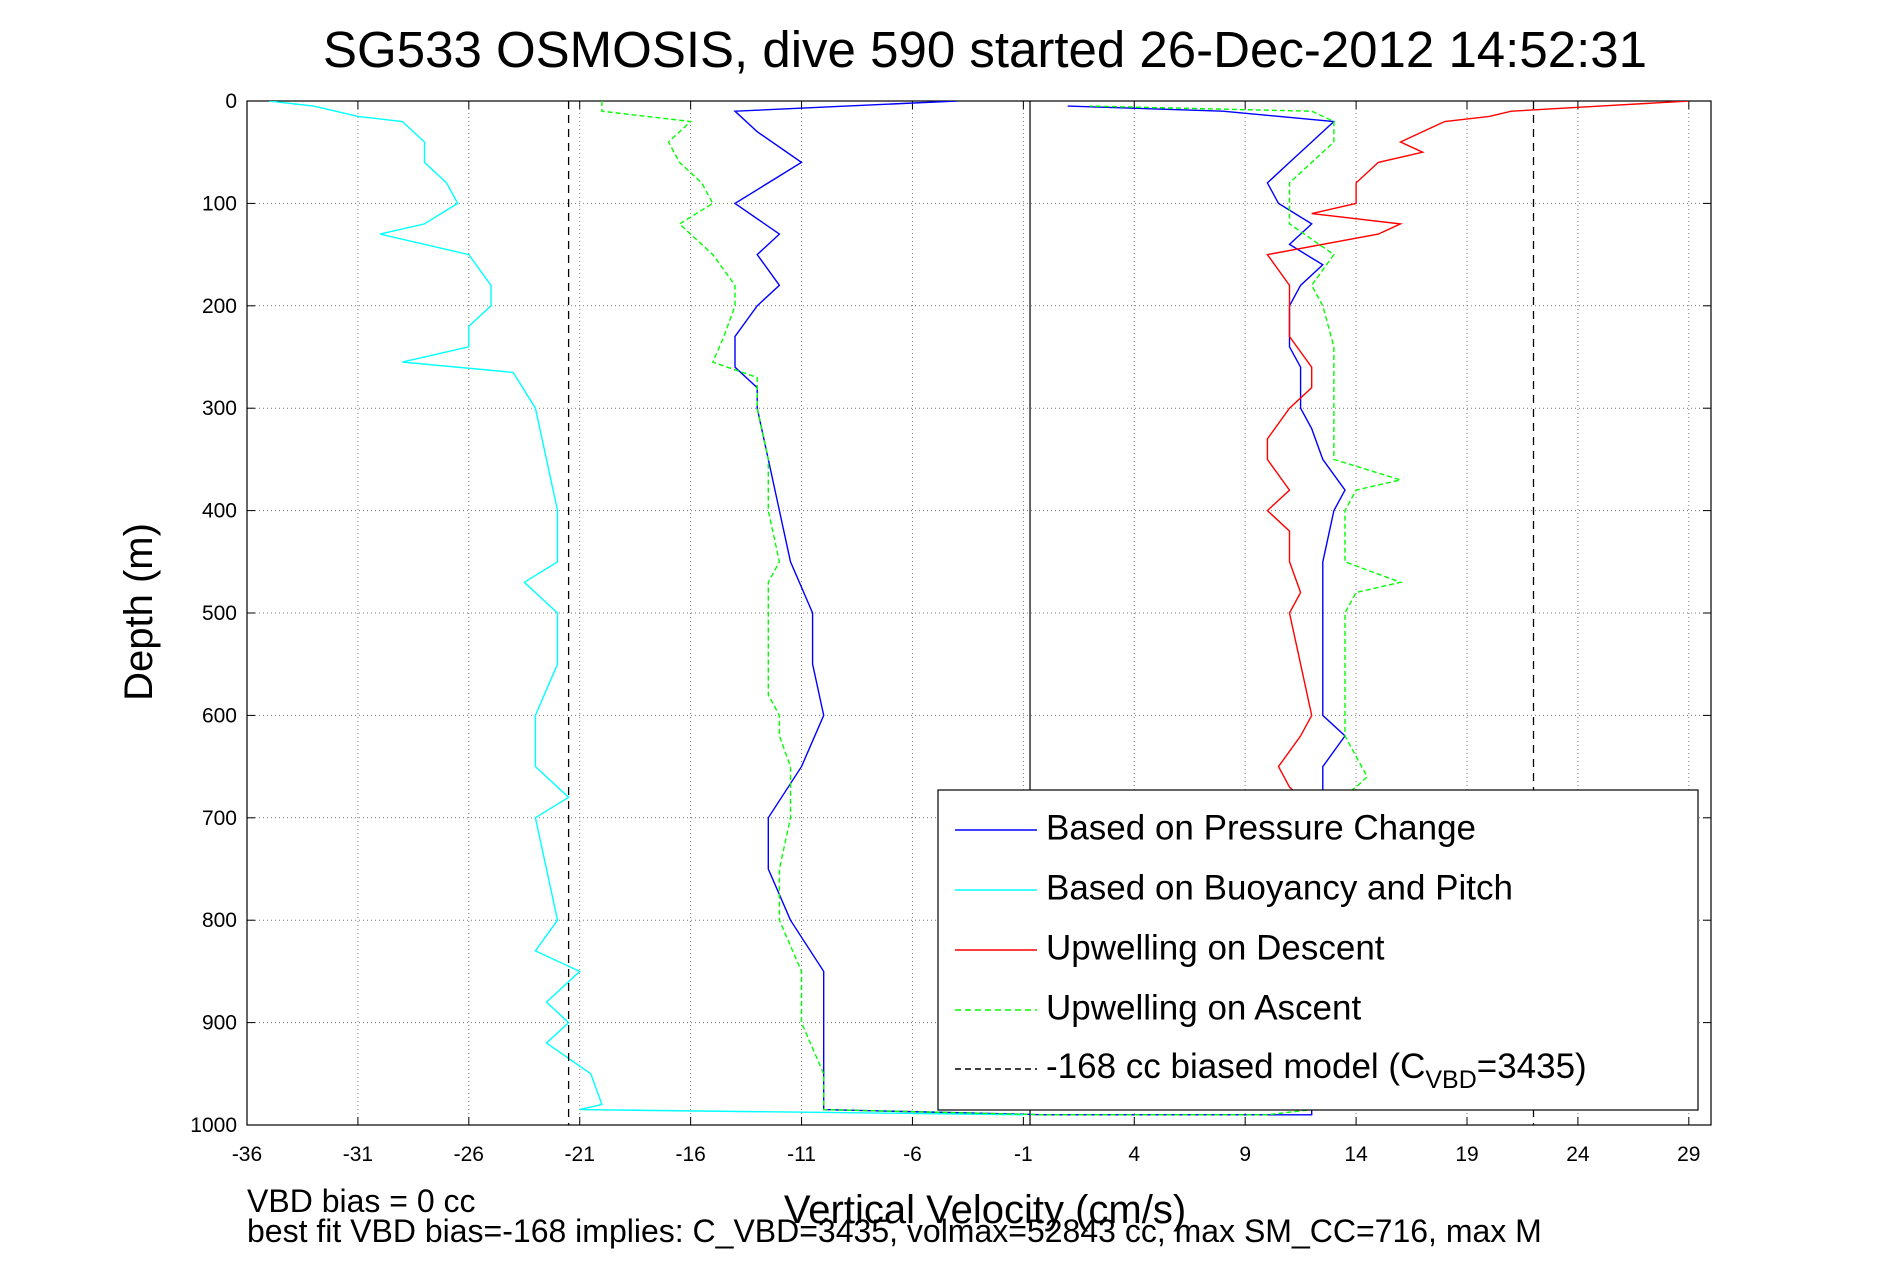  I want to click on y-tick-label: 600, so click(219, 715).